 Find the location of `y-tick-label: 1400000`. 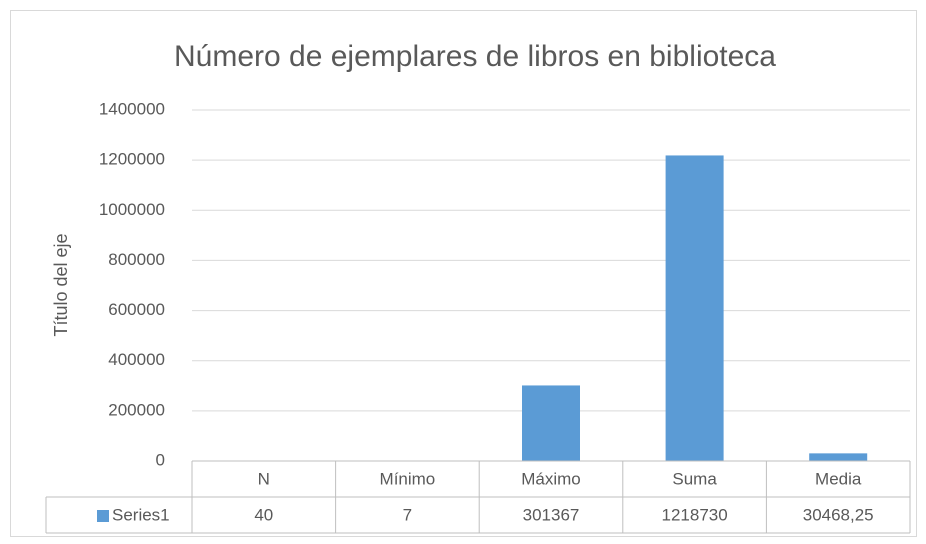

y-tick-label: 1400000 is located at coordinates (132, 108).